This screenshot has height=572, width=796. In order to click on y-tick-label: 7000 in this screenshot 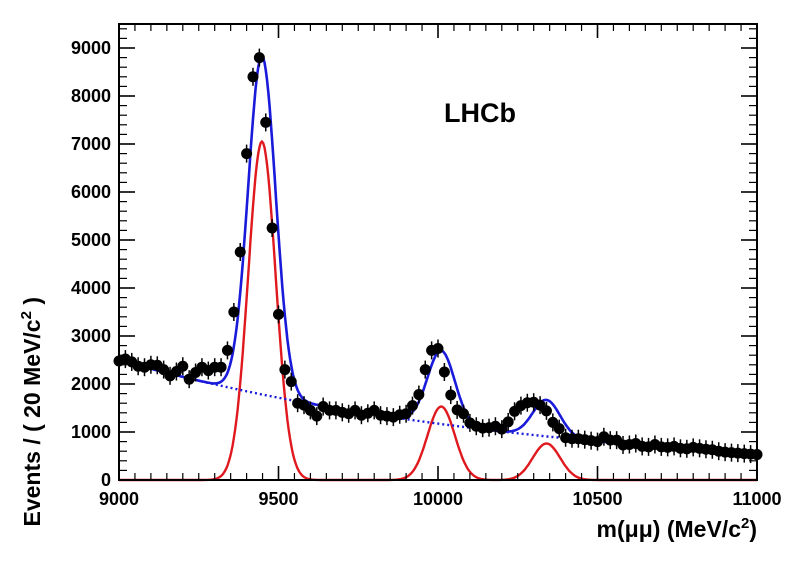, I will do `click(91, 144)`.